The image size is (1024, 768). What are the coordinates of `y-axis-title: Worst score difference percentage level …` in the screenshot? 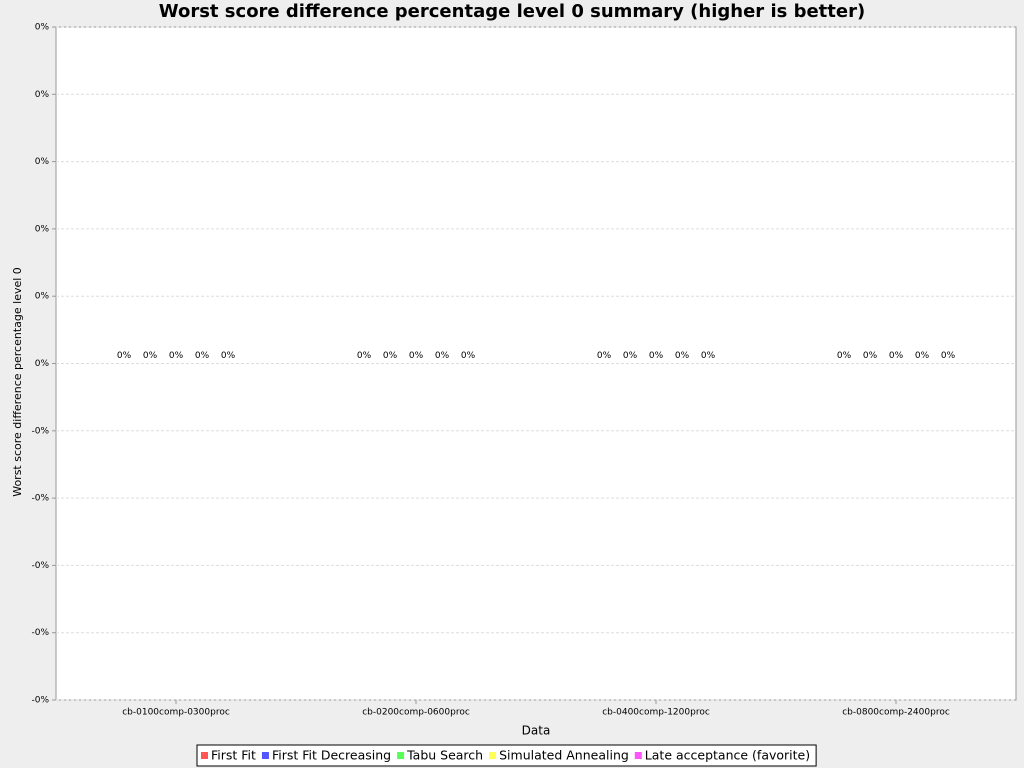 It's located at (17, 382).